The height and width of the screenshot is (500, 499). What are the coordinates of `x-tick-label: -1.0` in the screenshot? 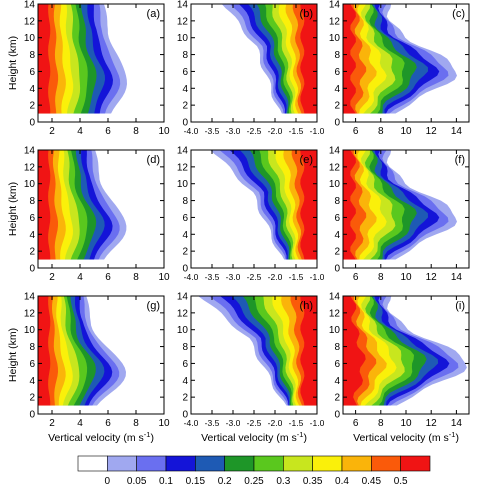 It's located at (317, 131).